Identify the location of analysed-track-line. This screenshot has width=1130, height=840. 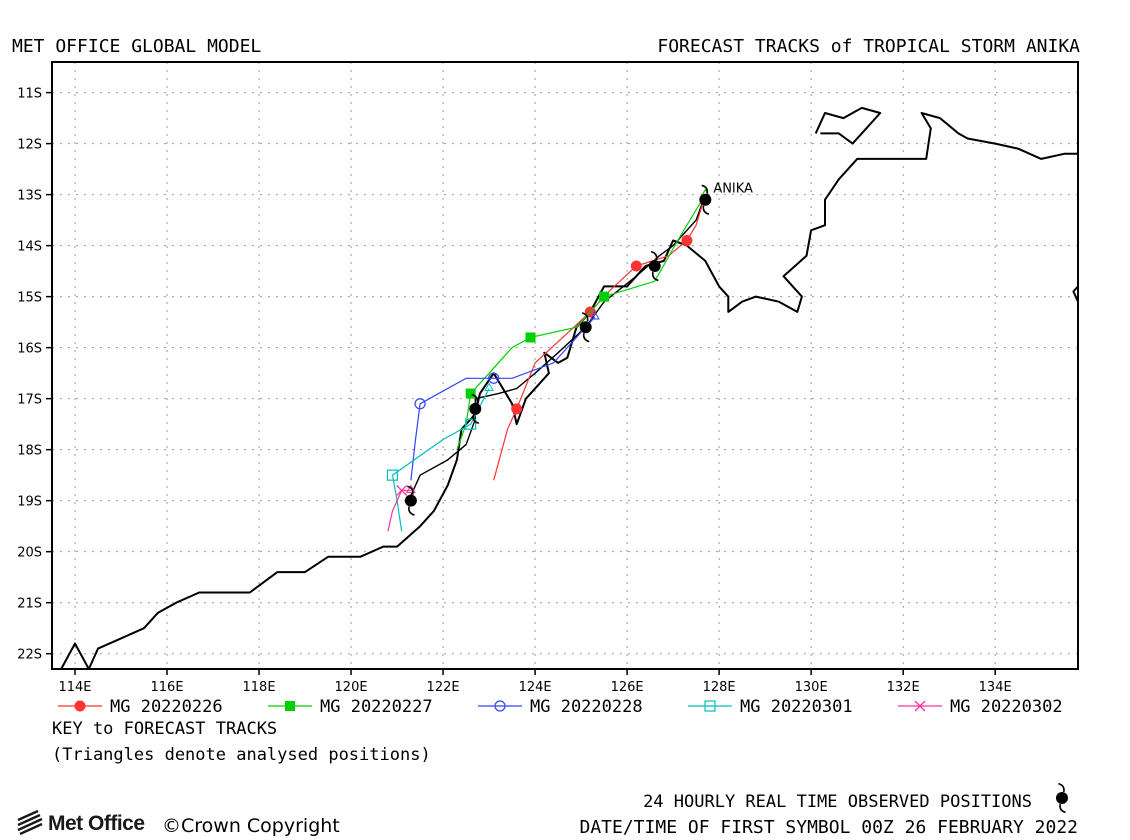
(558, 345).